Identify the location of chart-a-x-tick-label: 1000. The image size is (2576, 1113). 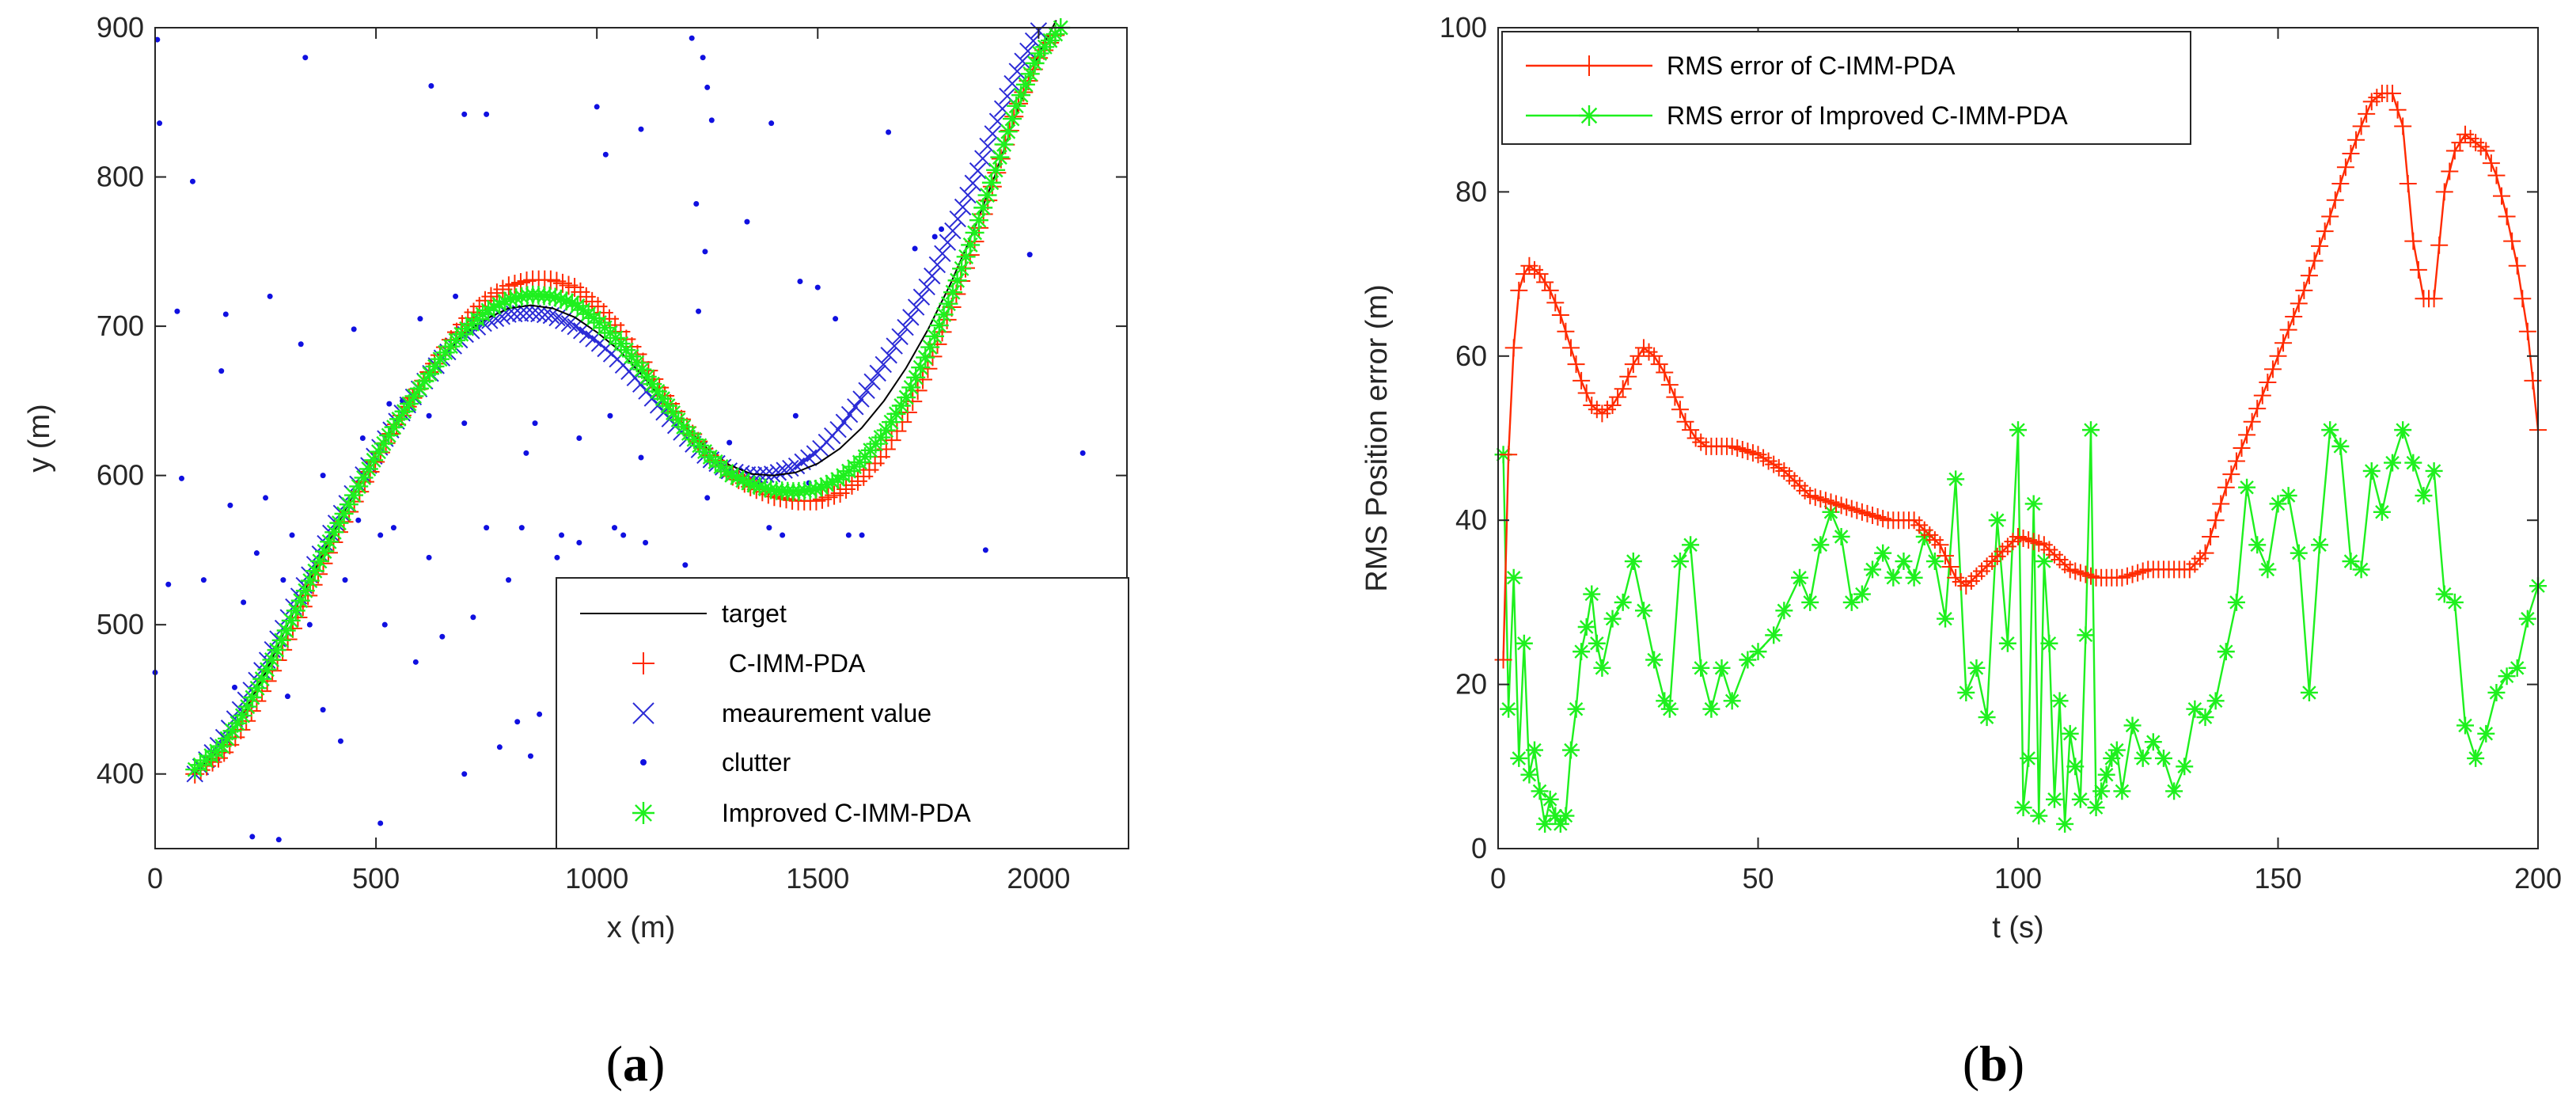
(596, 878).